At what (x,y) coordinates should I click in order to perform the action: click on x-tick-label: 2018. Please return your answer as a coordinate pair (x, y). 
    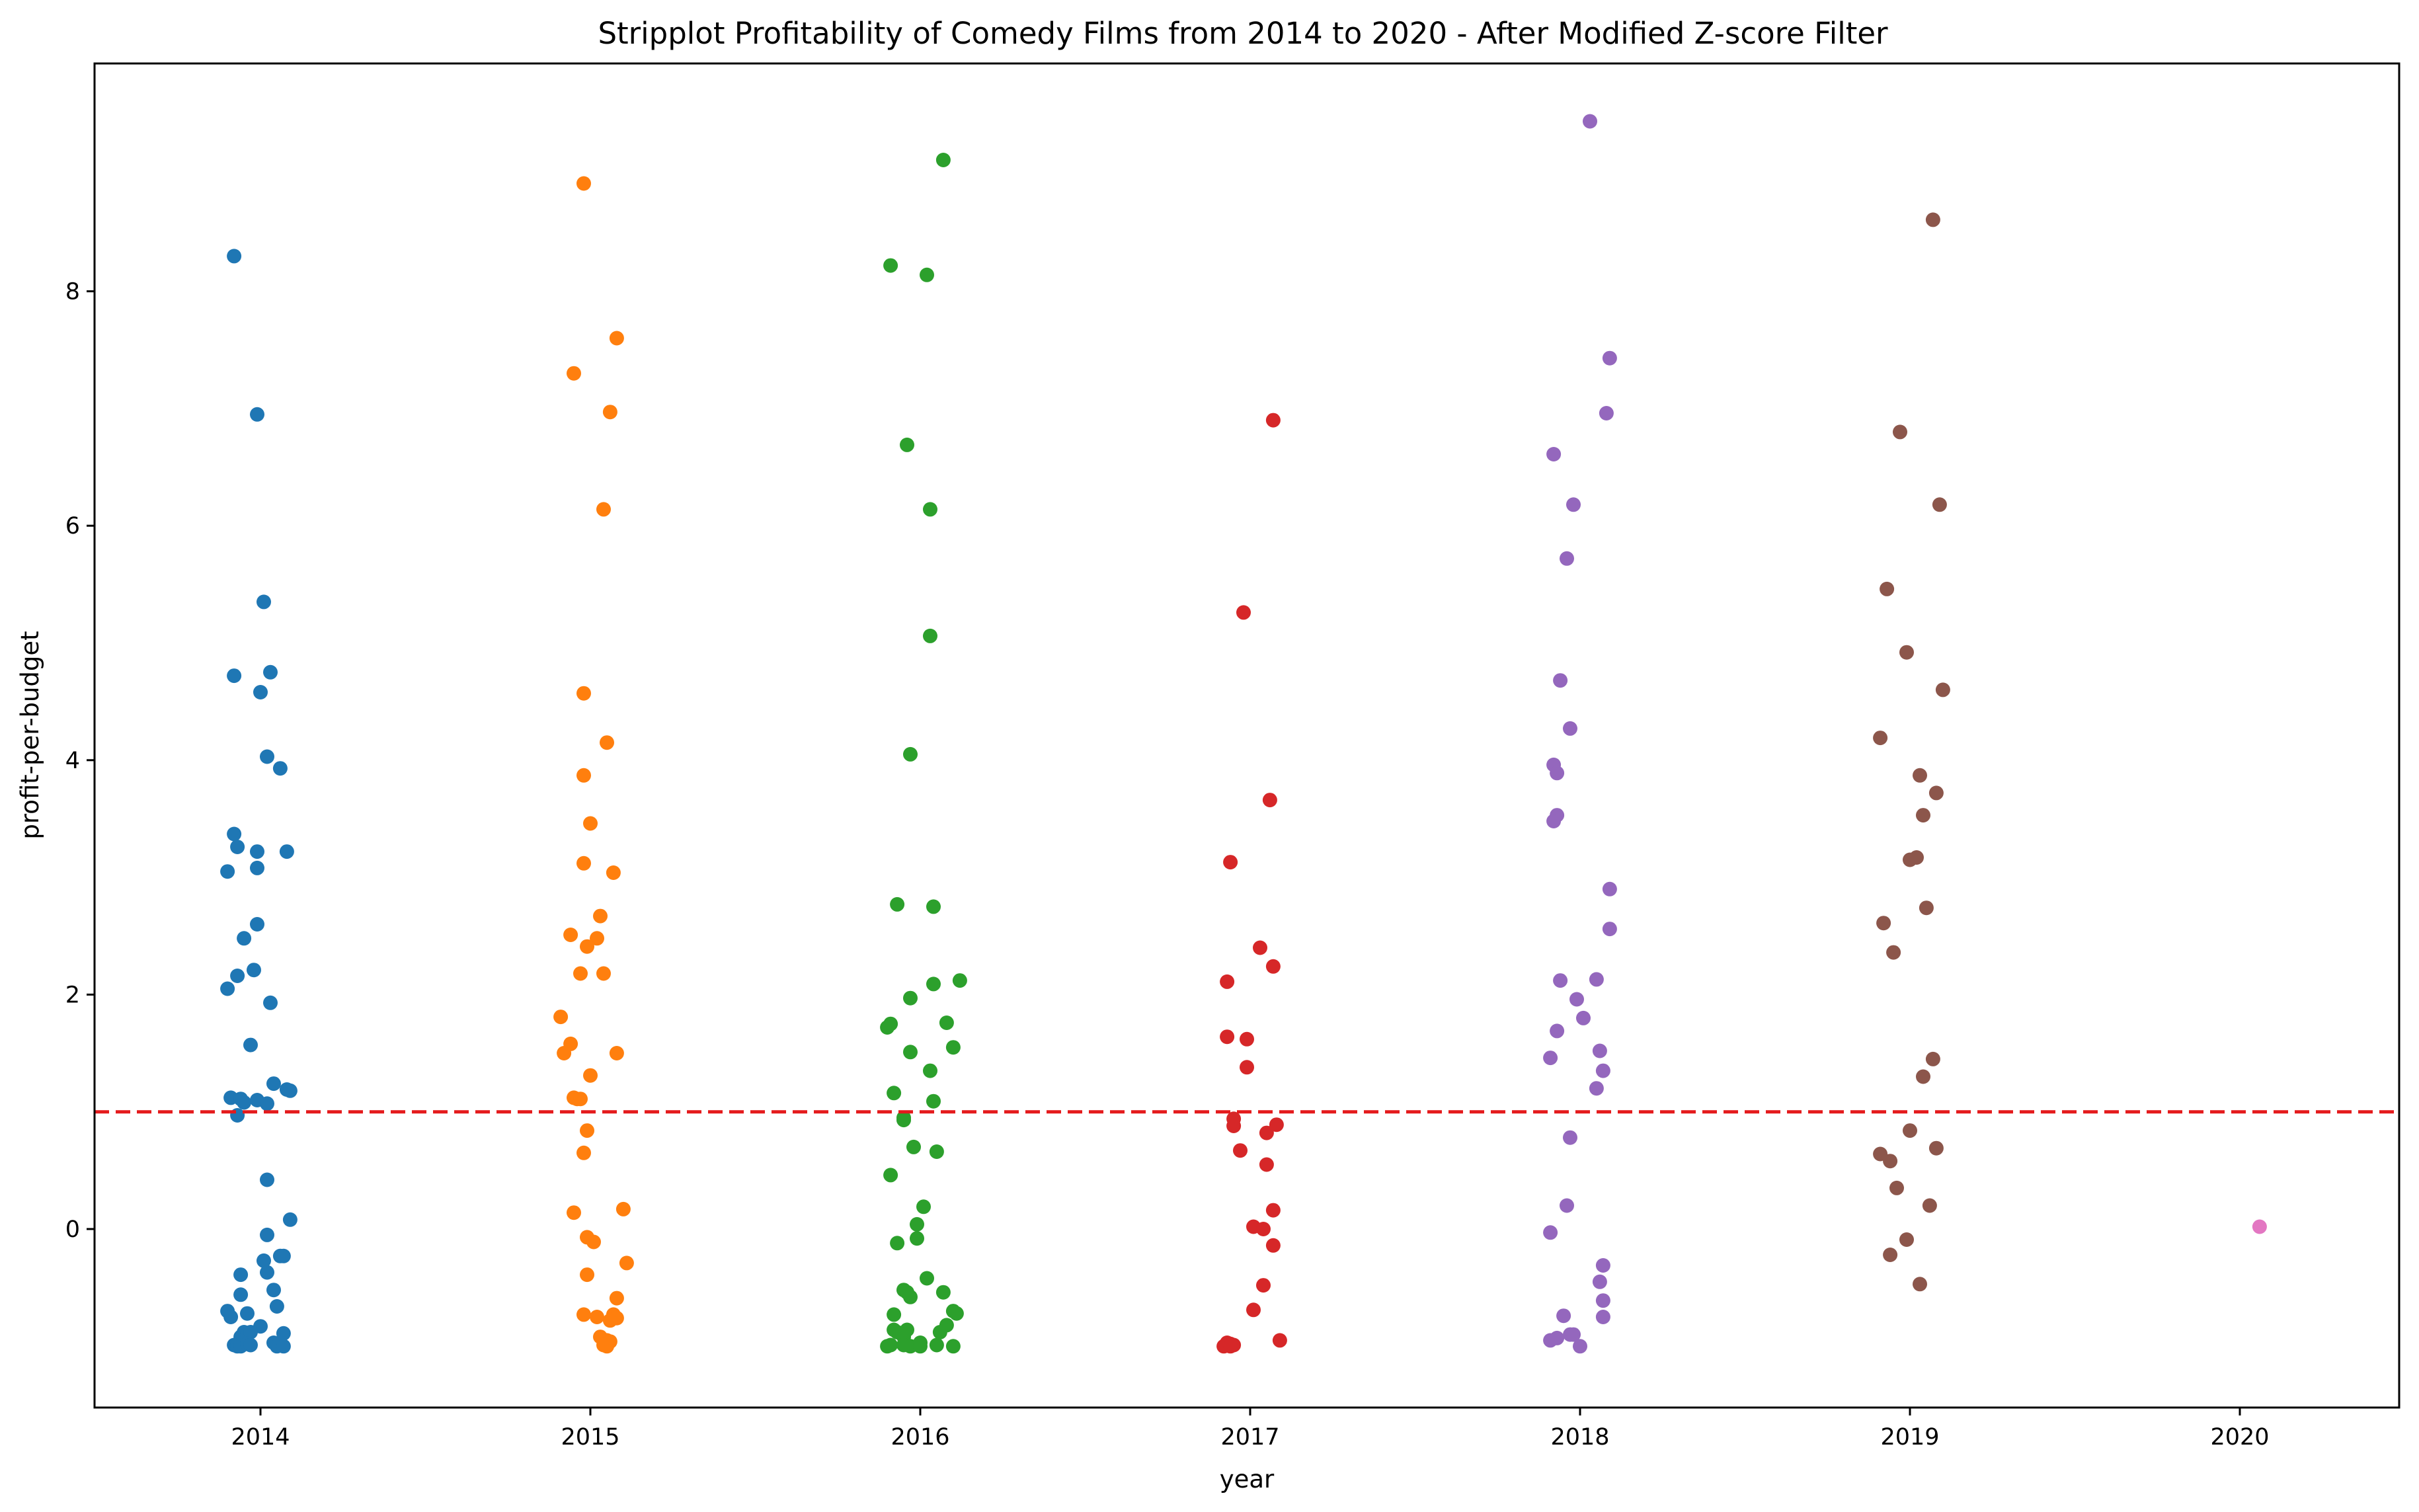
    Looking at the image, I should click on (1579, 1437).